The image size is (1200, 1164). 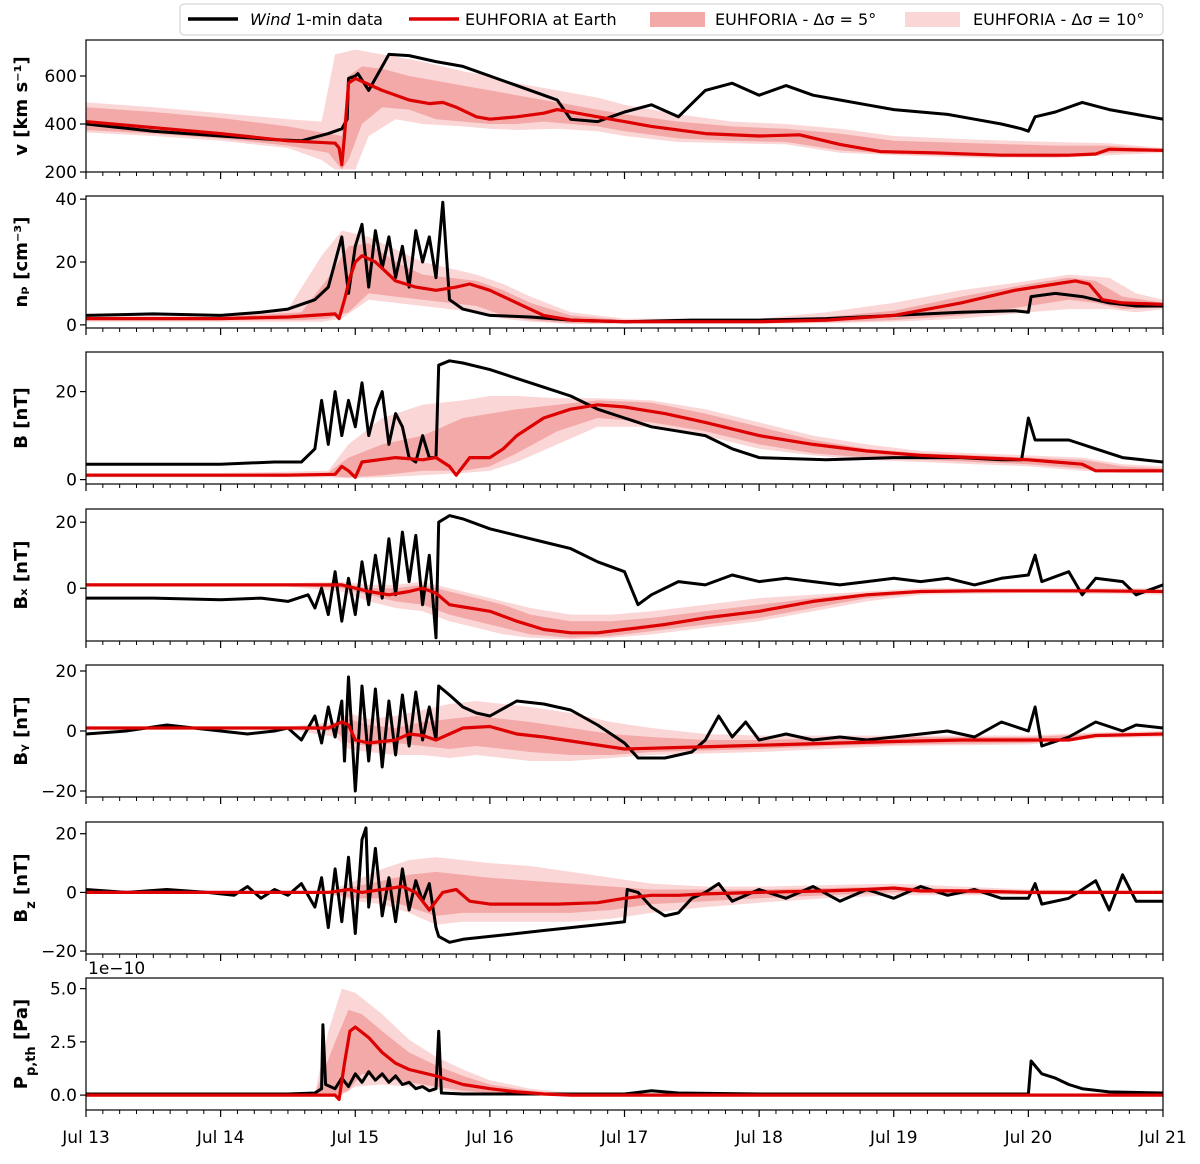 I want to click on legend-entry-3: EUHFORIA - Δσ = 10°, so click(x=1024, y=19).